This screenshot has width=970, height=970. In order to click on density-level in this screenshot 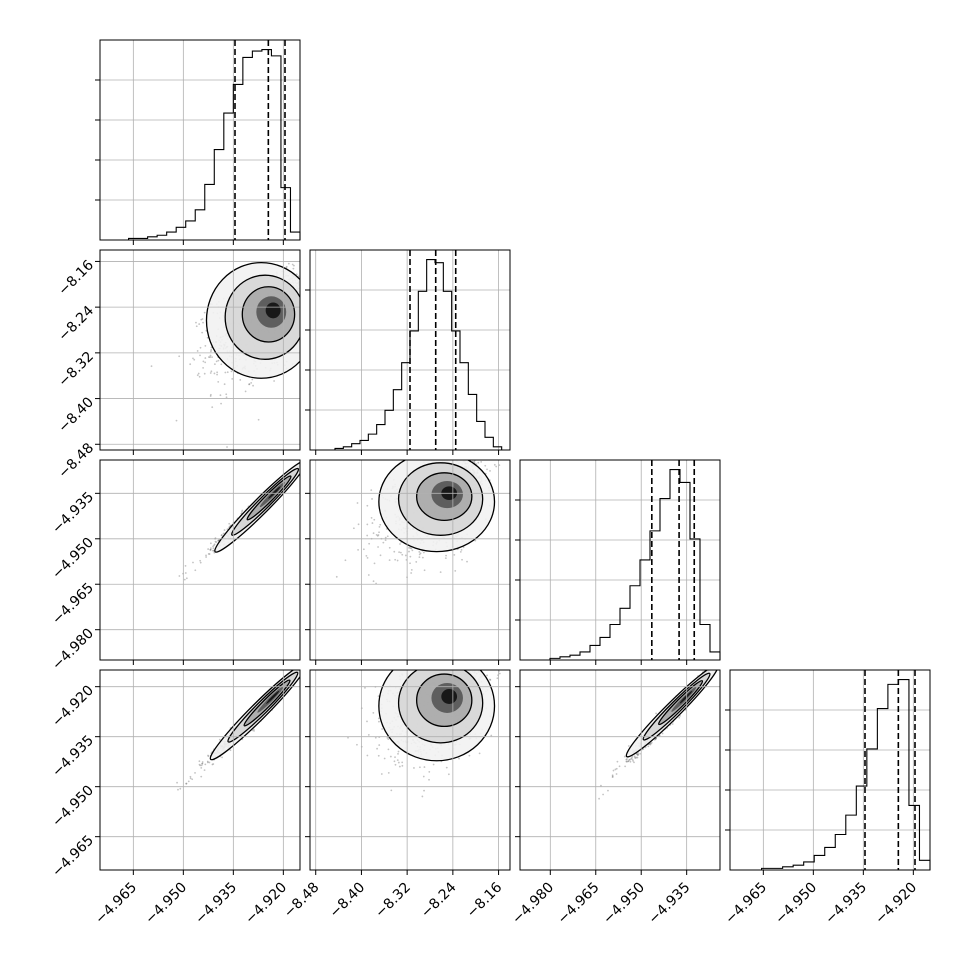, I will do `click(274, 492)`.